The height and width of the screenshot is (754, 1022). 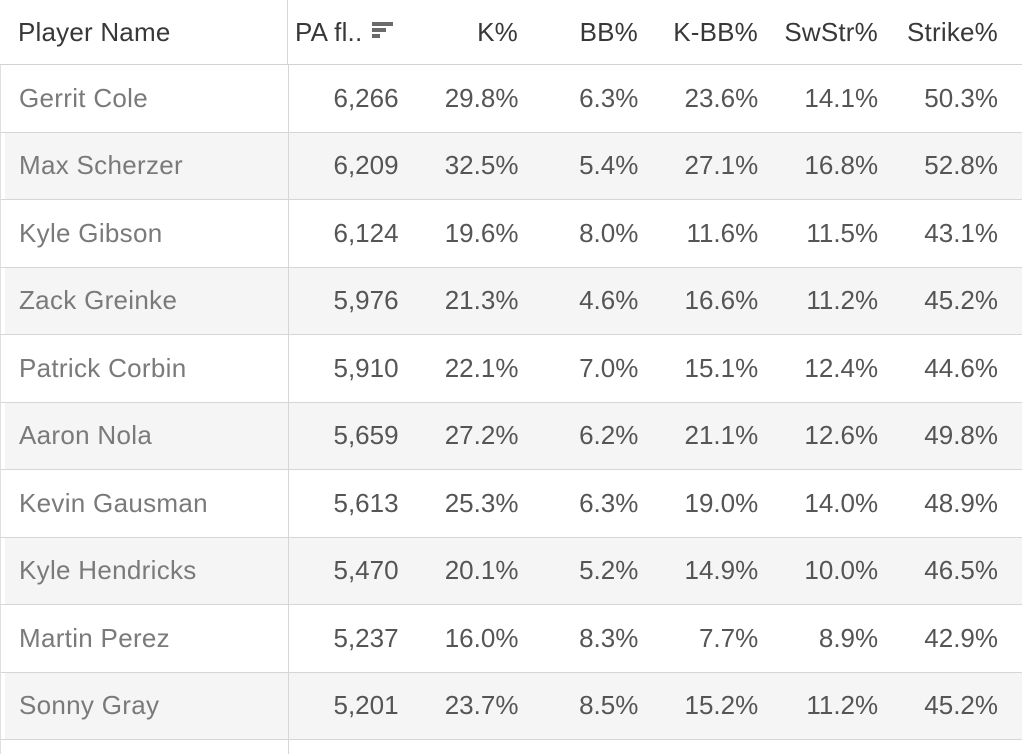 What do you see at coordinates (722, 300) in the screenshot?
I see `k-bb-pct-value-cell: 16.6%` at bounding box center [722, 300].